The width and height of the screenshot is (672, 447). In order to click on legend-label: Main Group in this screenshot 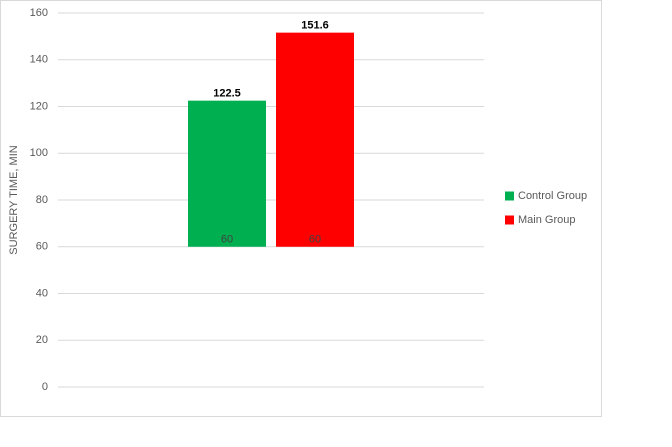, I will do `click(546, 220)`.